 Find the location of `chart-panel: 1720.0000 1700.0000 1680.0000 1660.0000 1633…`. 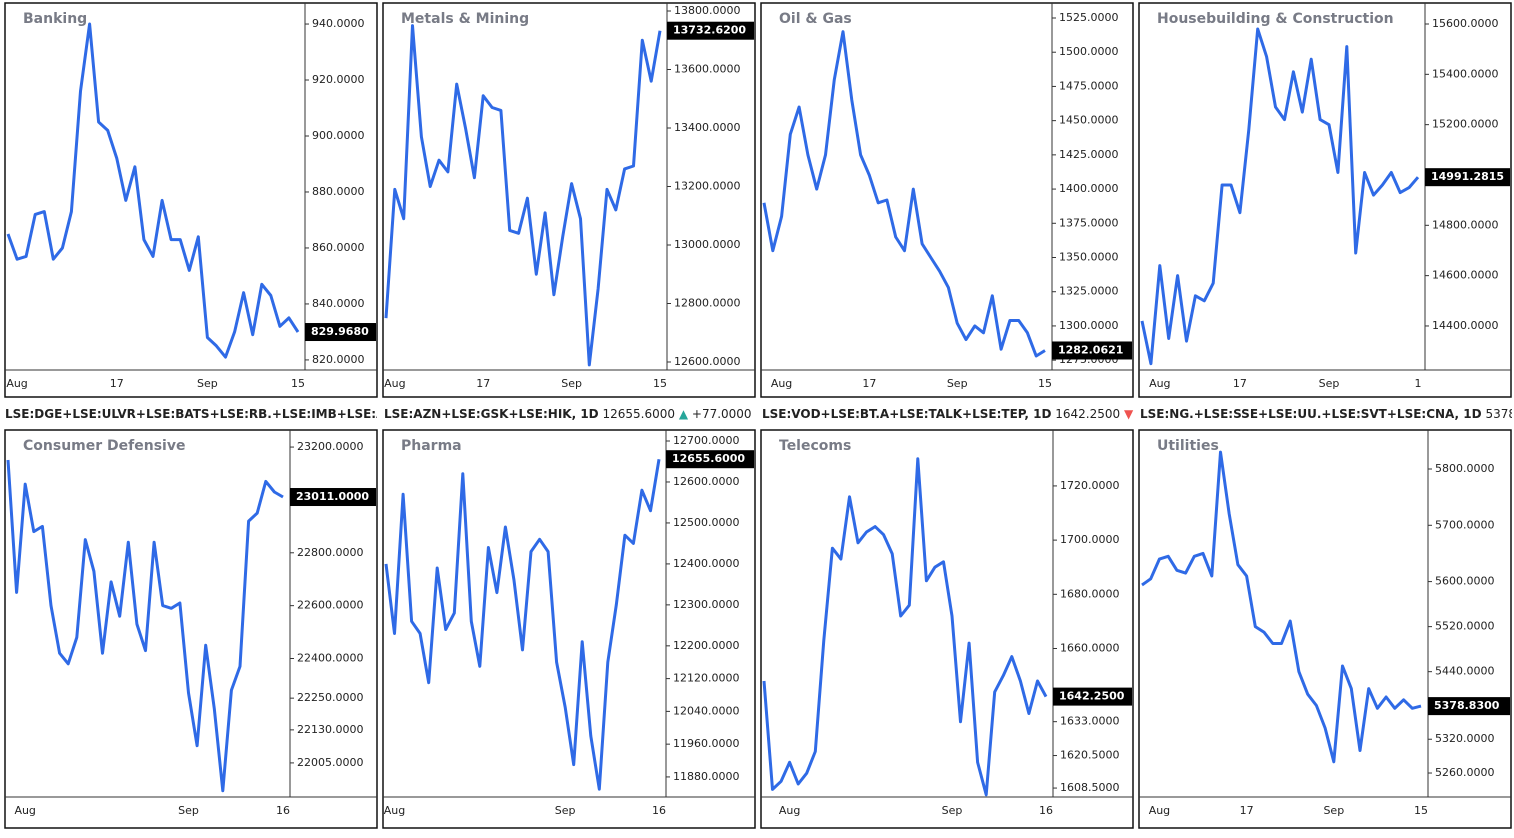

chart-panel: 1720.0000 1700.0000 1680.0000 1660.0000 1633… is located at coordinates (947, 629).